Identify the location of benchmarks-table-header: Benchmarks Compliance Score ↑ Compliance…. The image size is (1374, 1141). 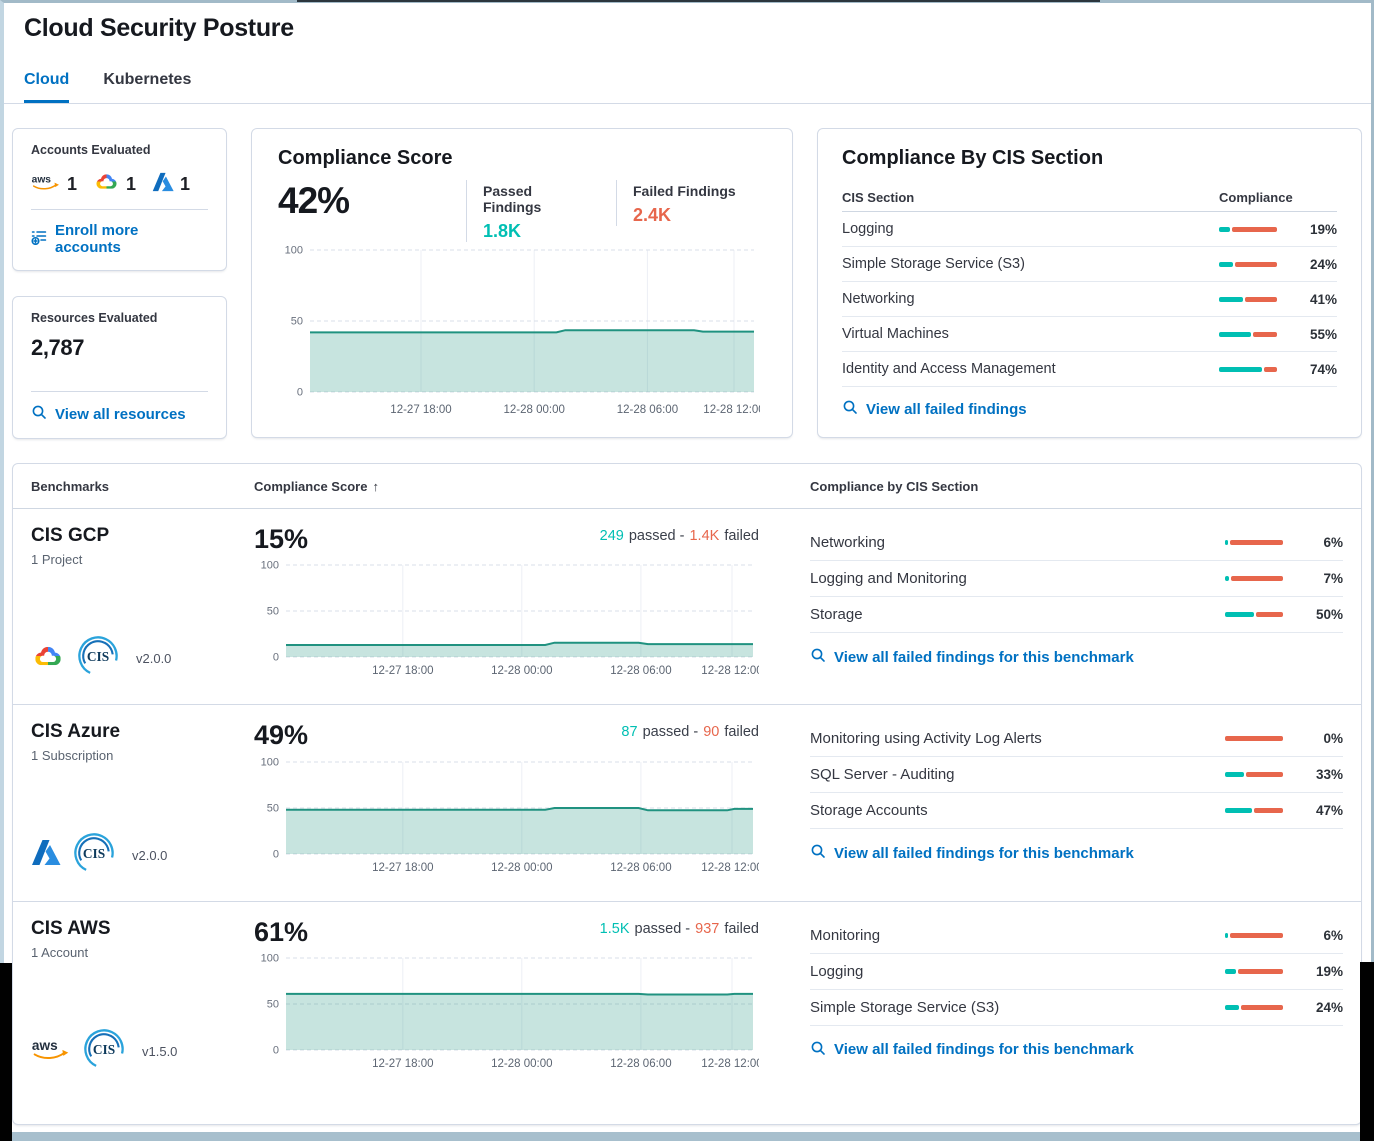
(687, 486).